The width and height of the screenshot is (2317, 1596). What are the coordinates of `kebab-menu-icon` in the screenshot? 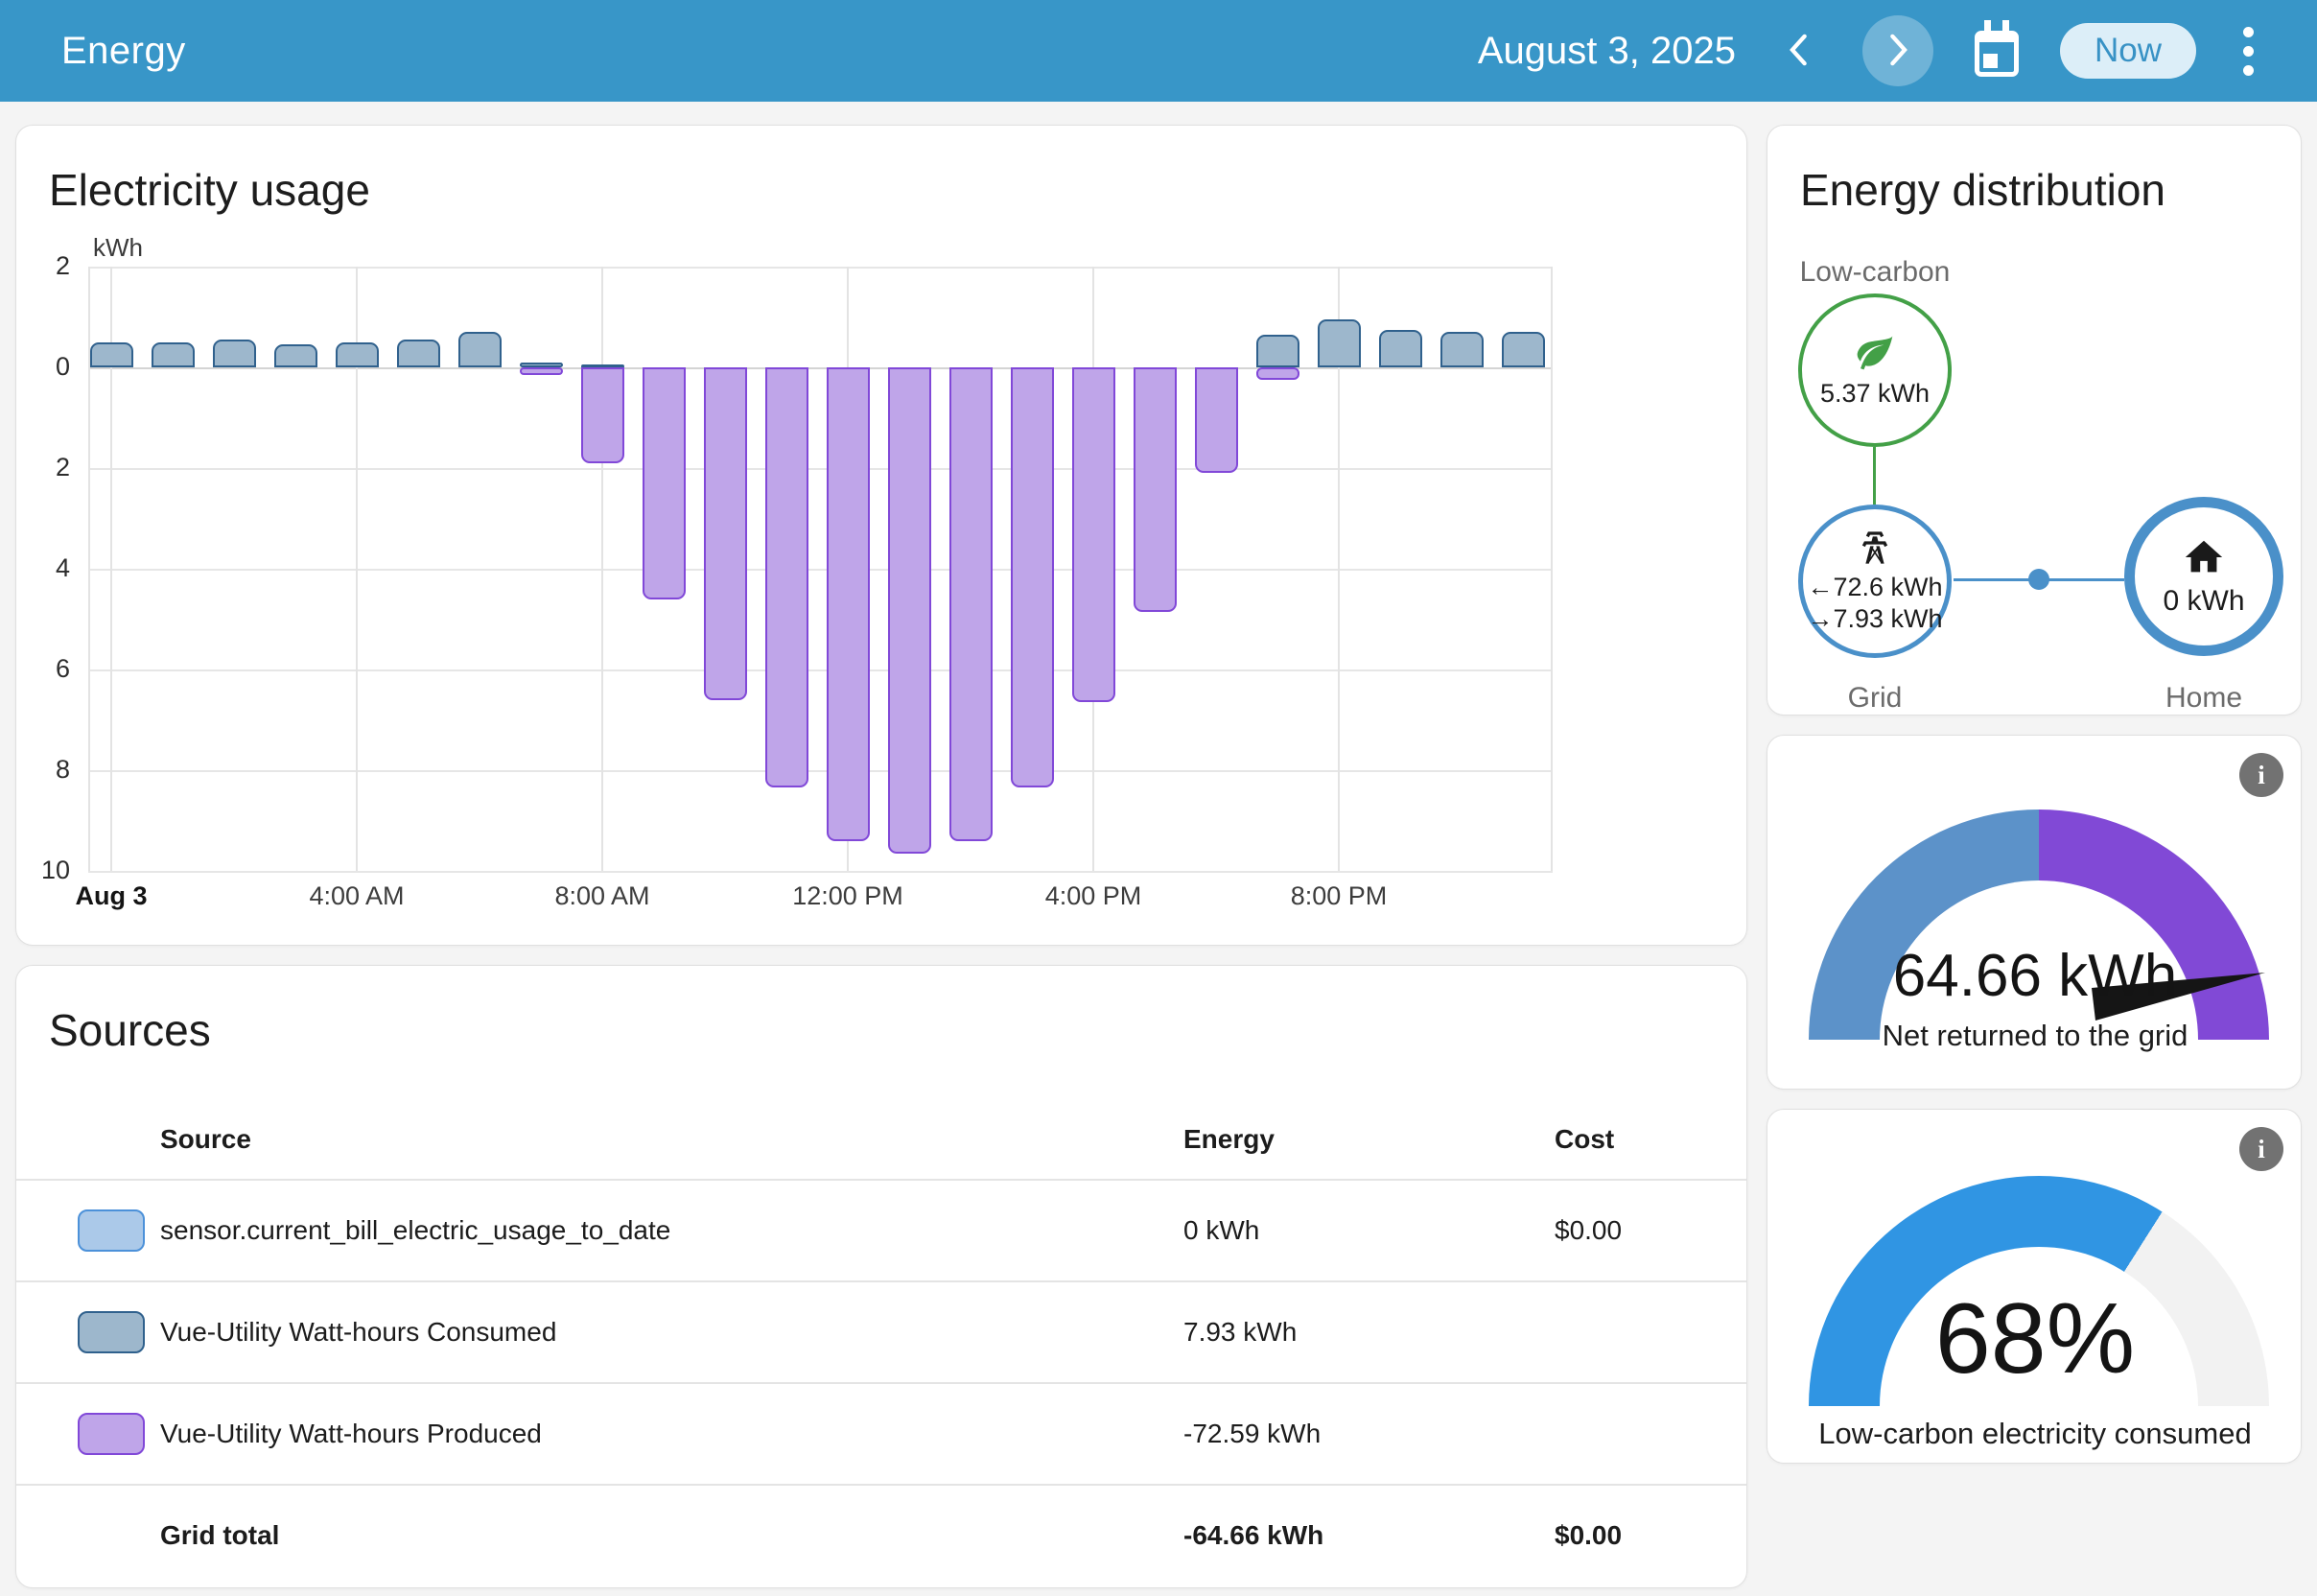 It's located at (2248, 51).